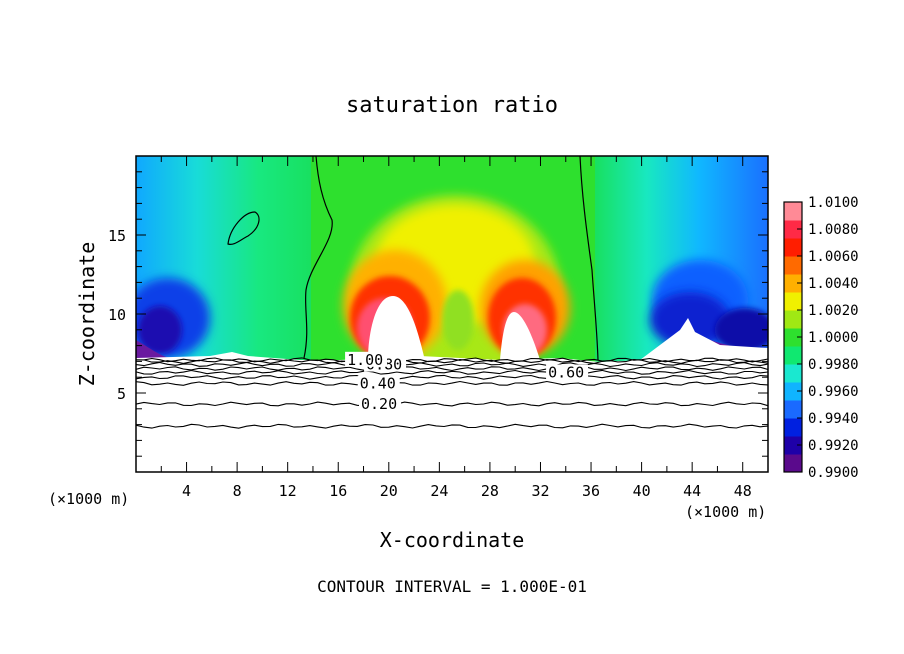  I want to click on x-tick-label: 16, so click(338, 491).